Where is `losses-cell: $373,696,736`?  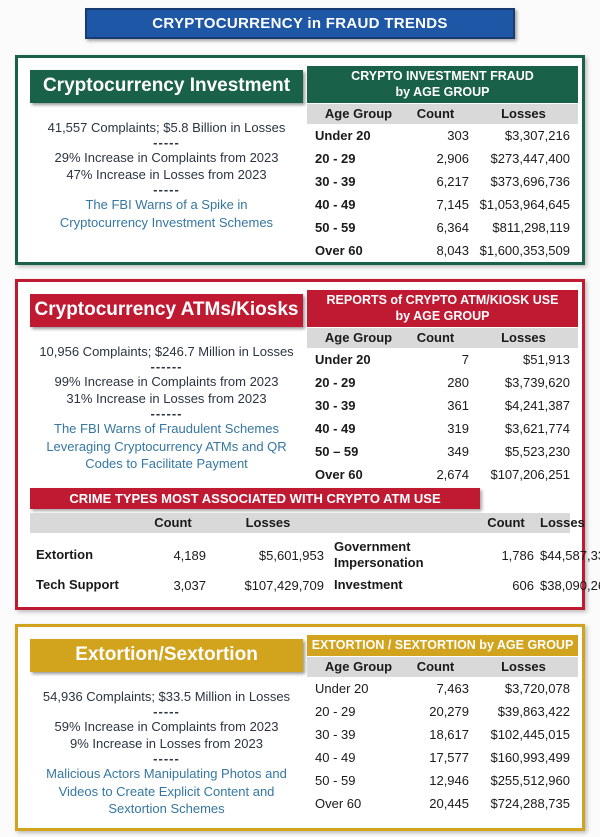 losses-cell: $373,696,736 is located at coordinates (530, 181).